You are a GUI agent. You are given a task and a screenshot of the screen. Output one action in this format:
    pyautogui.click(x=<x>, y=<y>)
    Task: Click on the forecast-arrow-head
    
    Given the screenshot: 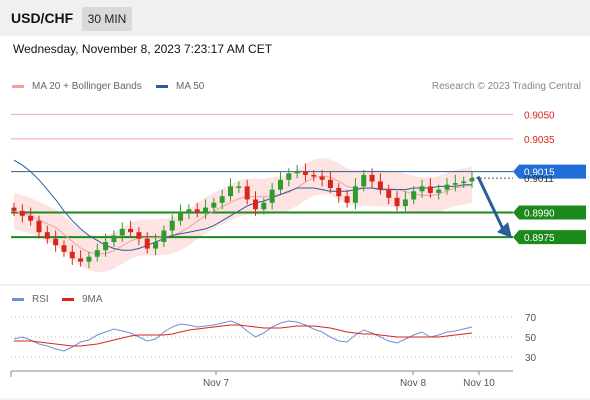 What is the action you would take?
    pyautogui.click(x=504, y=230)
    